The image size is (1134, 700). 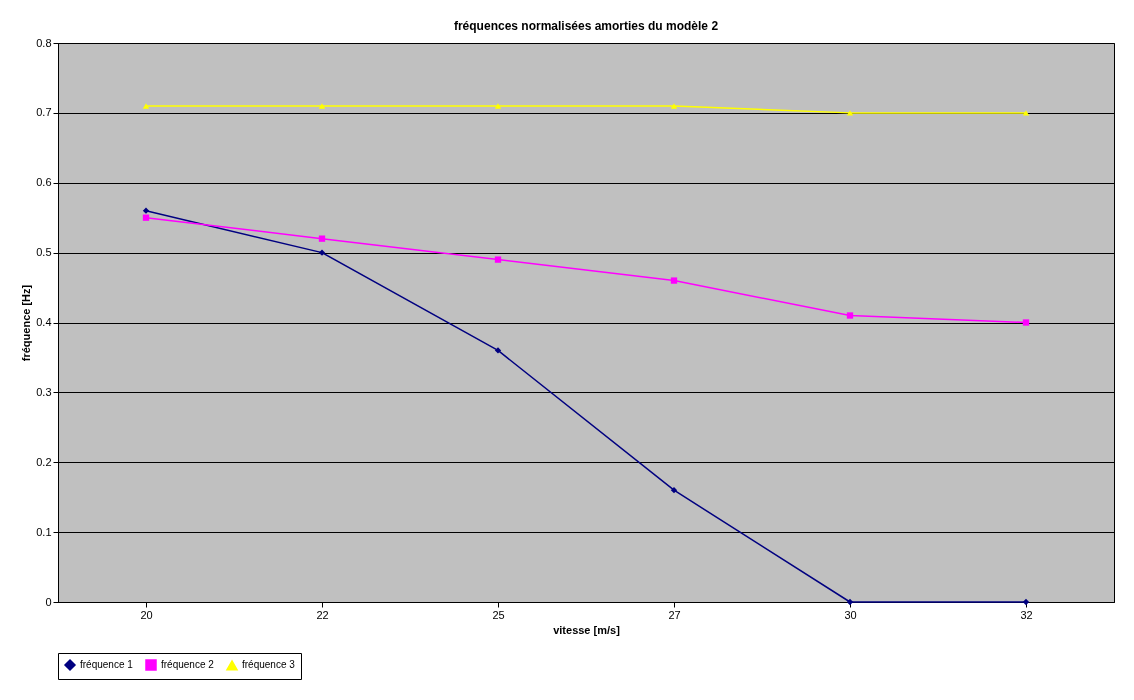 What do you see at coordinates (188, 664) in the screenshot?
I see `legend-label: fréquence 2` at bounding box center [188, 664].